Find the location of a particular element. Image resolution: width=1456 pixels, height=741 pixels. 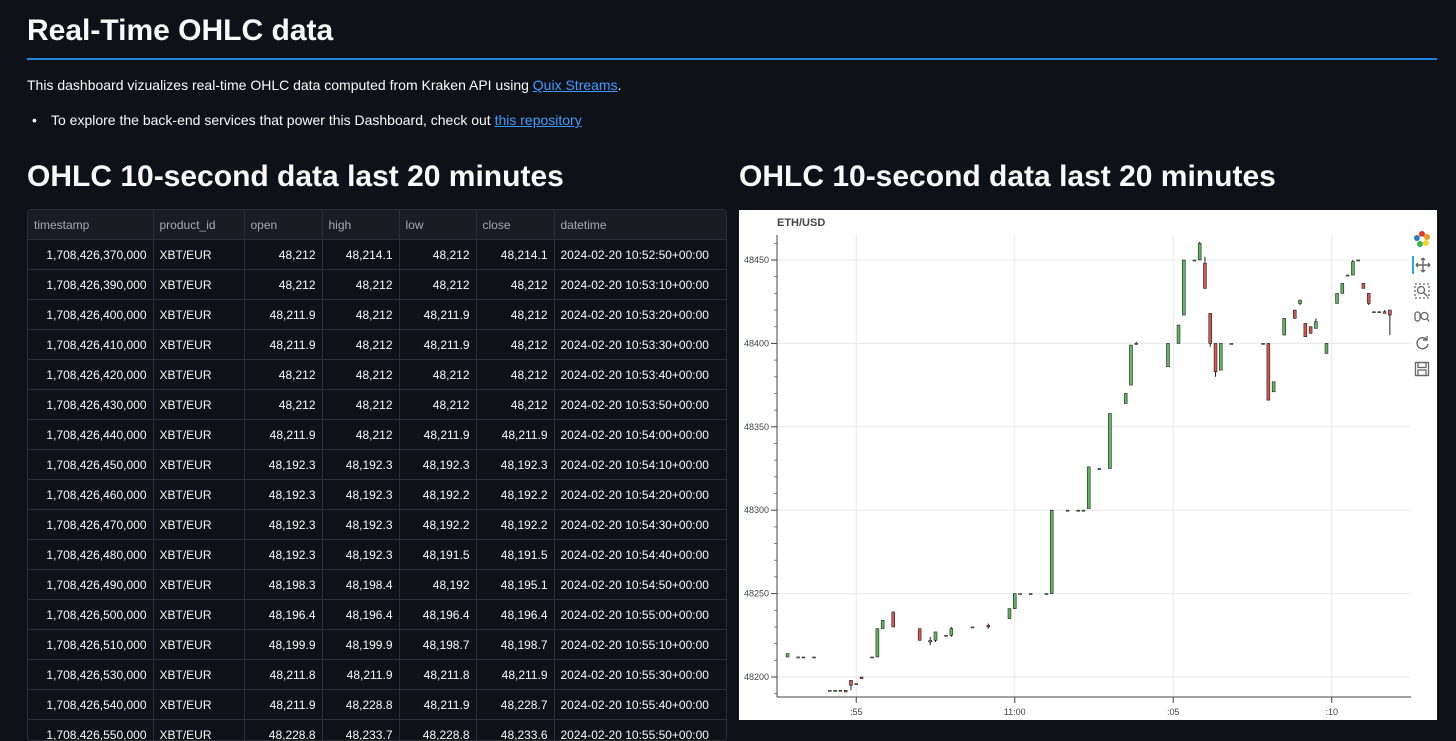

cell-close: 48,191.5 is located at coordinates (515, 555).